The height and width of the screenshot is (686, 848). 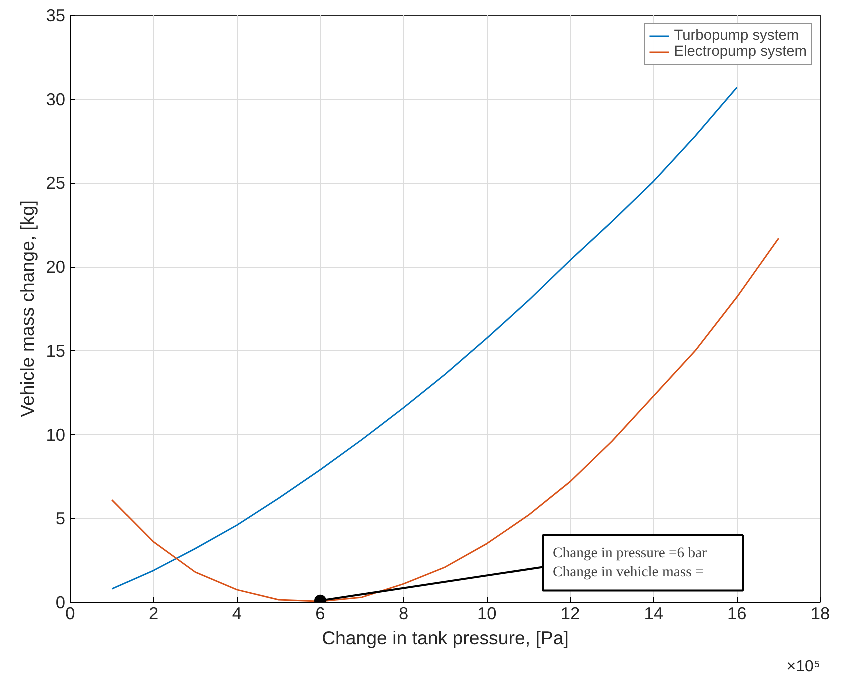 What do you see at coordinates (820, 614) in the screenshot?
I see `x-tick-label: 18` at bounding box center [820, 614].